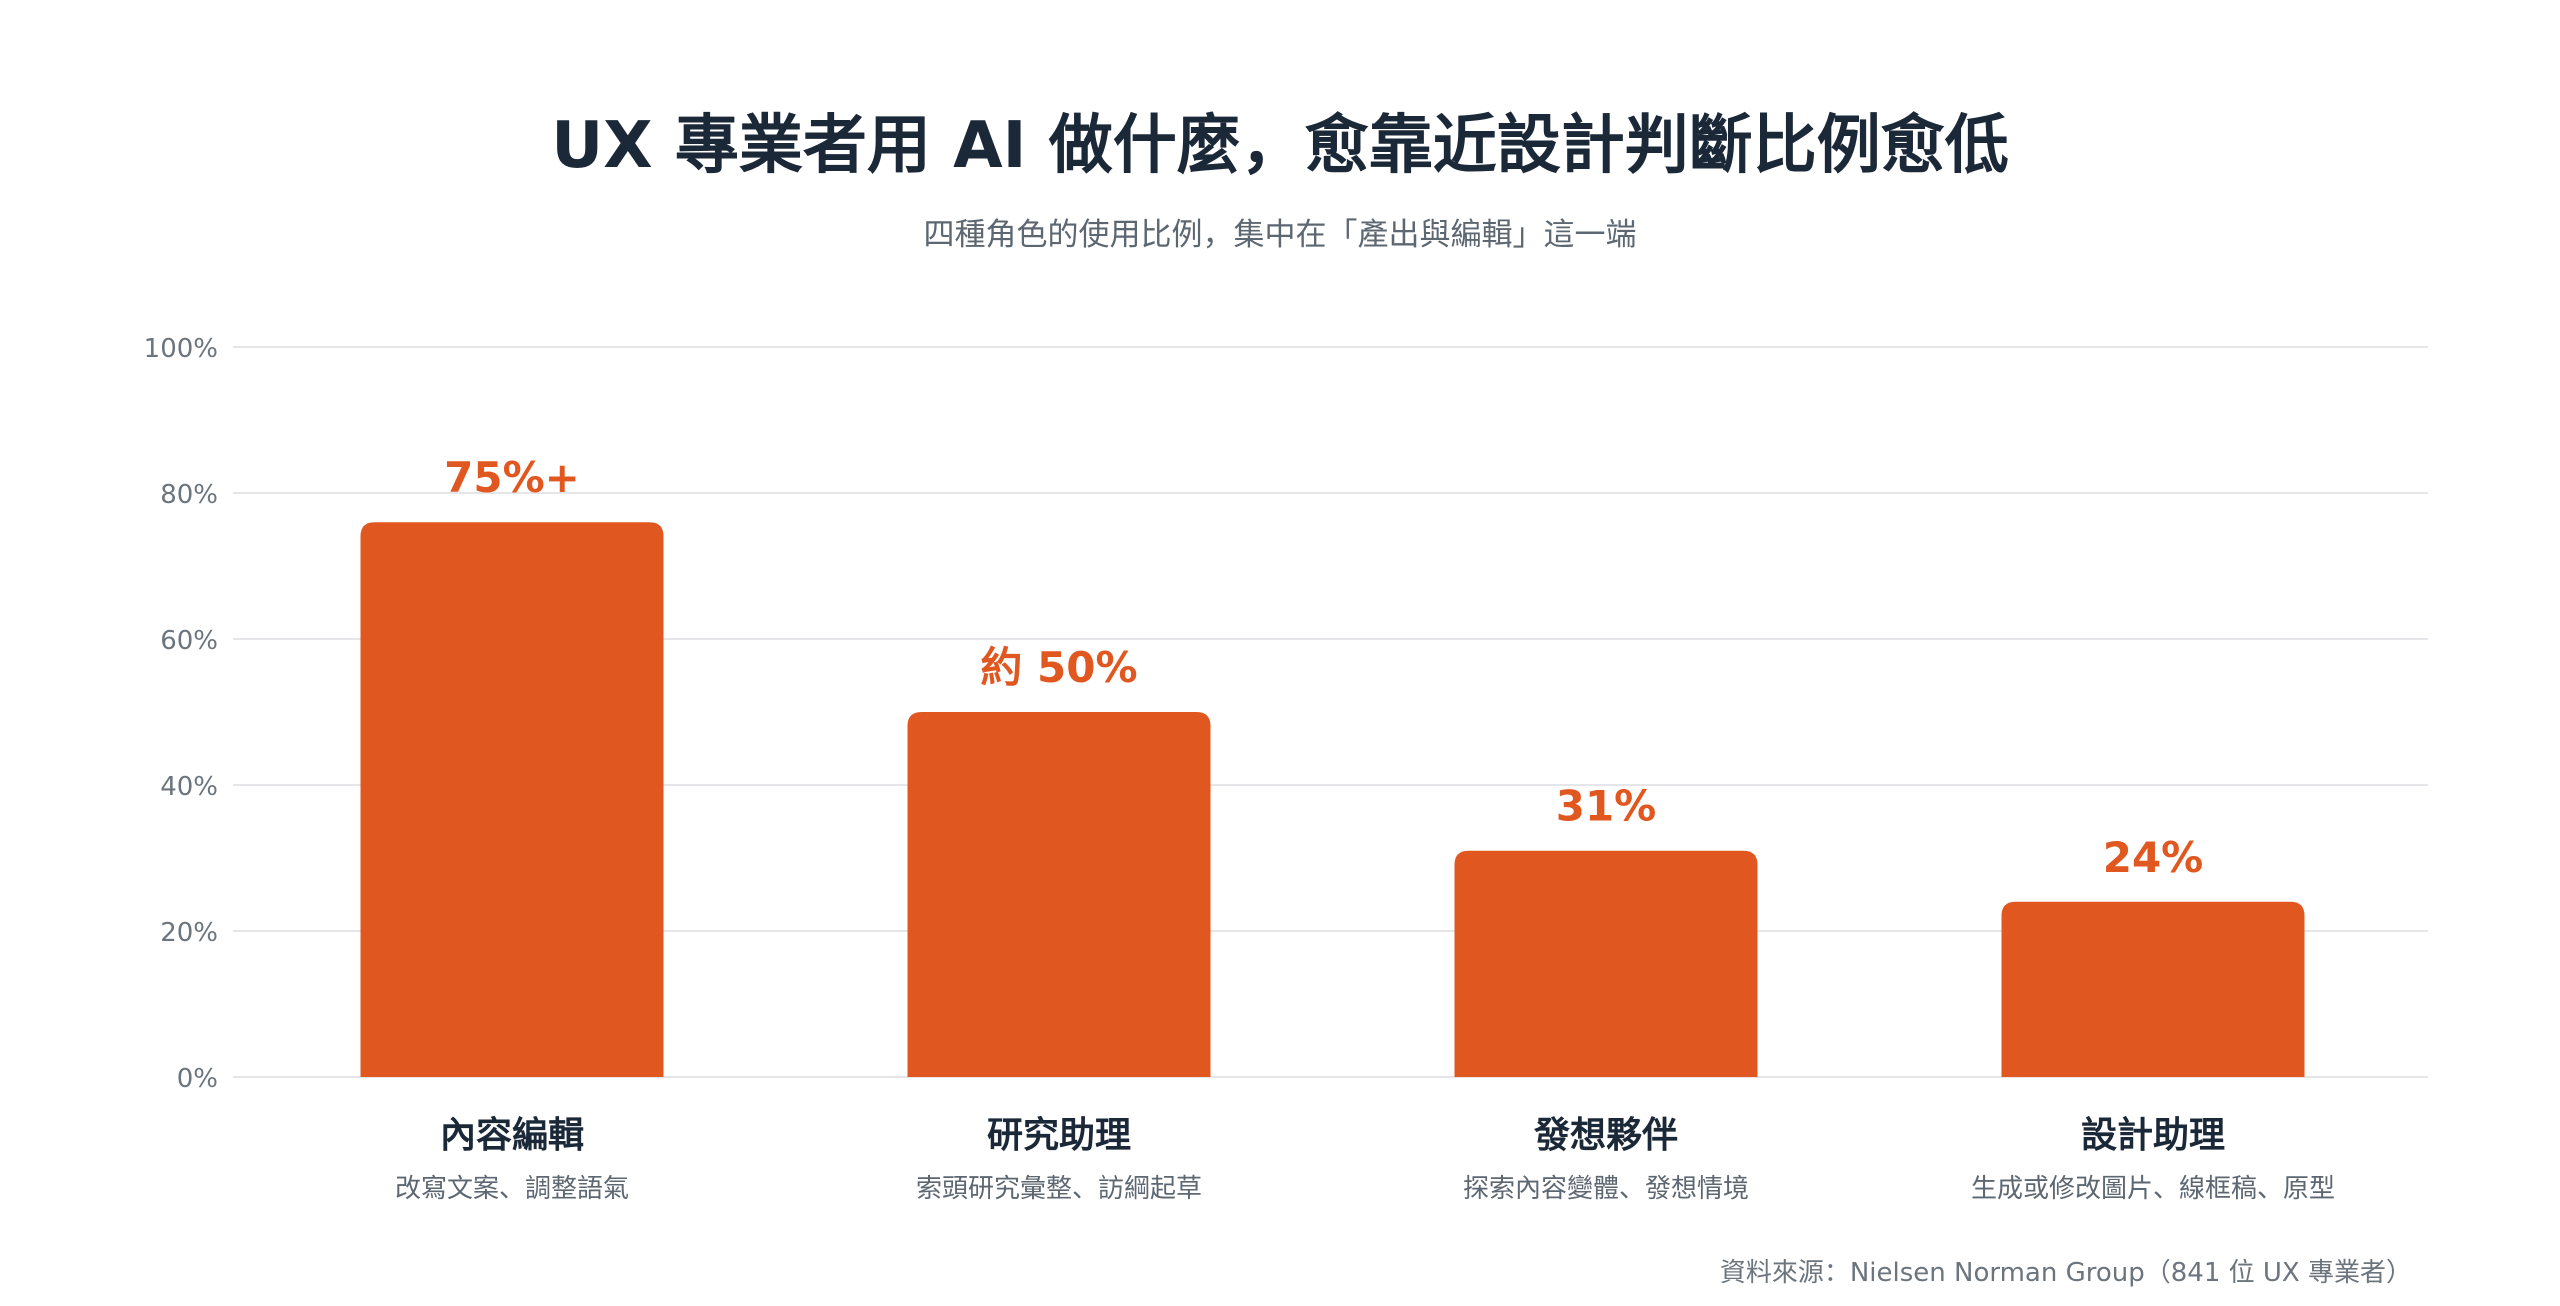 The height and width of the screenshot is (1306, 2560). What do you see at coordinates (197, 1079) in the screenshot?
I see `y-tick-label: 0%` at bounding box center [197, 1079].